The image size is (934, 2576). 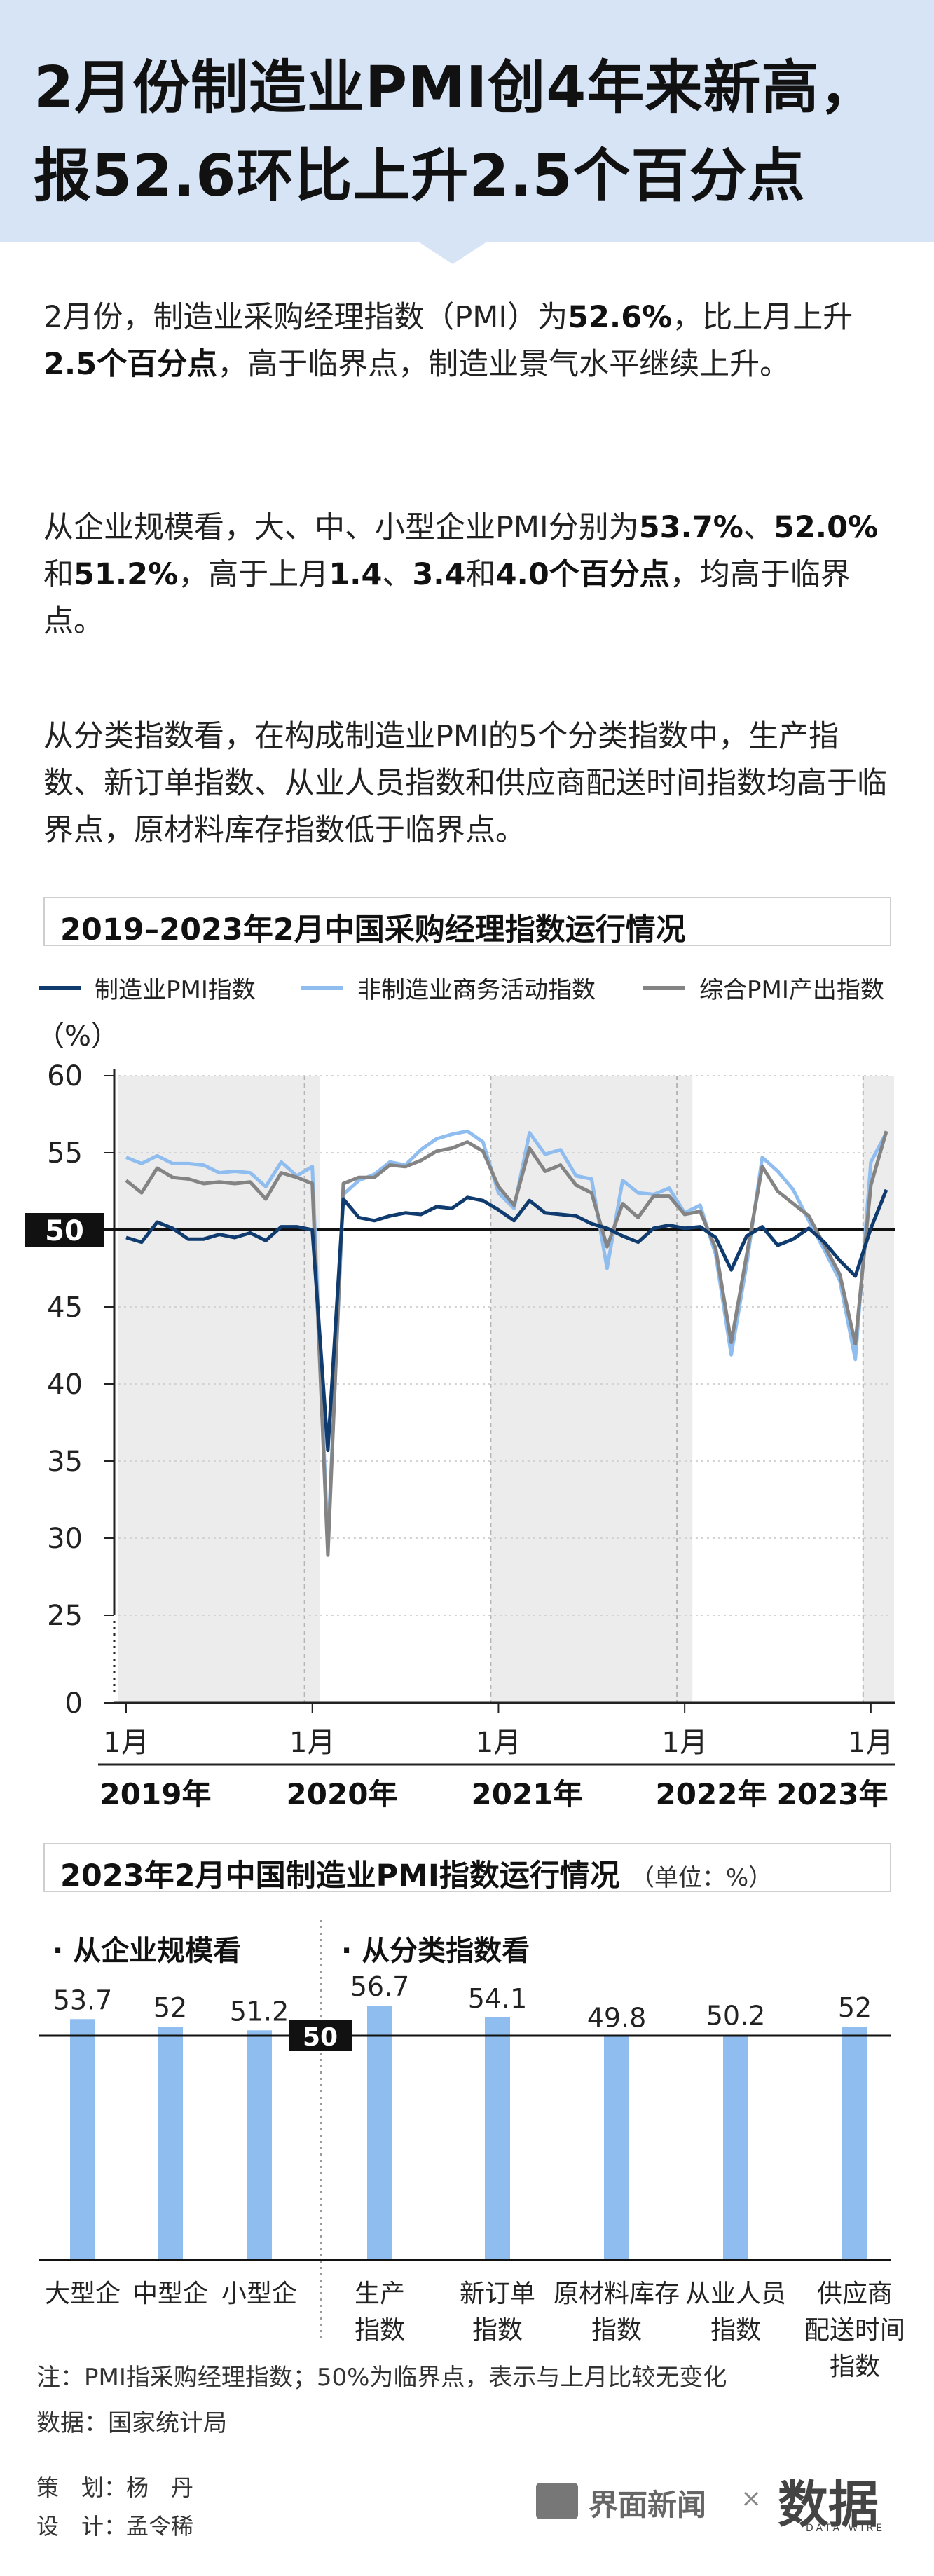 I want to click on threshold-badge, so click(x=64, y=1230).